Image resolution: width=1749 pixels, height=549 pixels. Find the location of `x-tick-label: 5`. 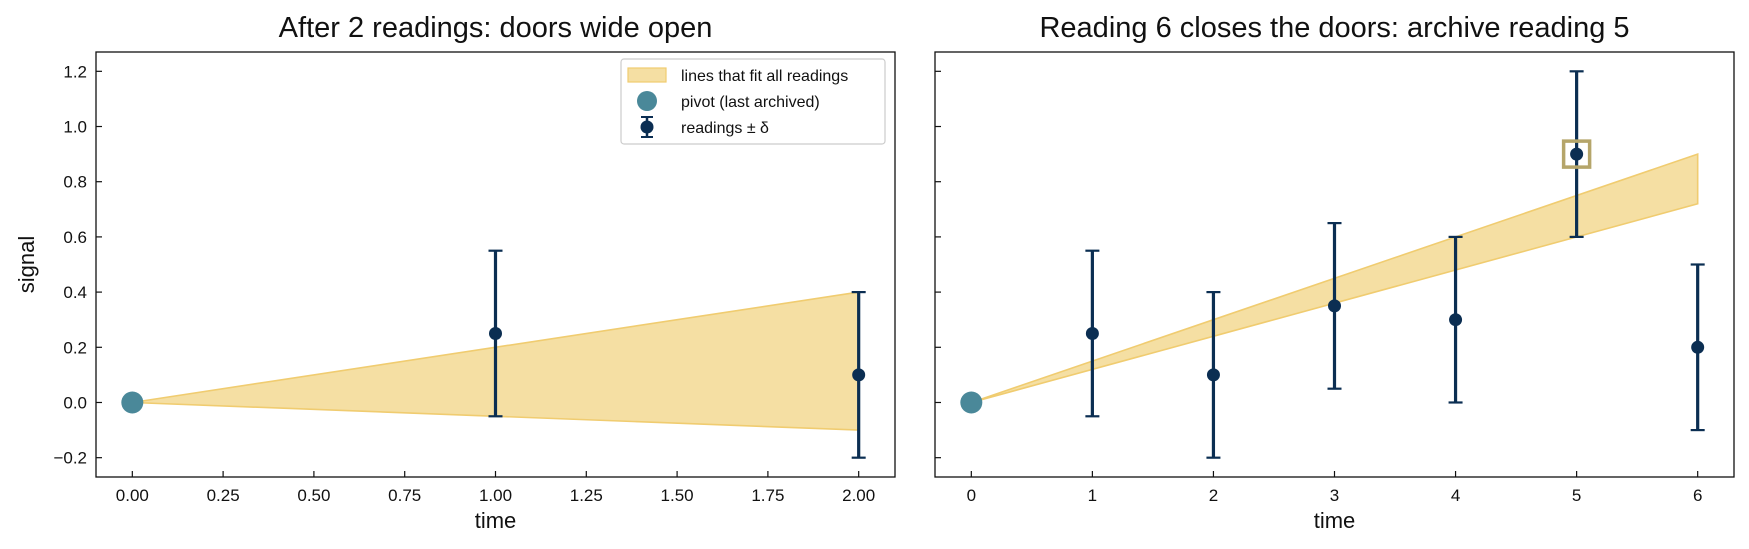

x-tick-label: 5 is located at coordinates (1576, 495).